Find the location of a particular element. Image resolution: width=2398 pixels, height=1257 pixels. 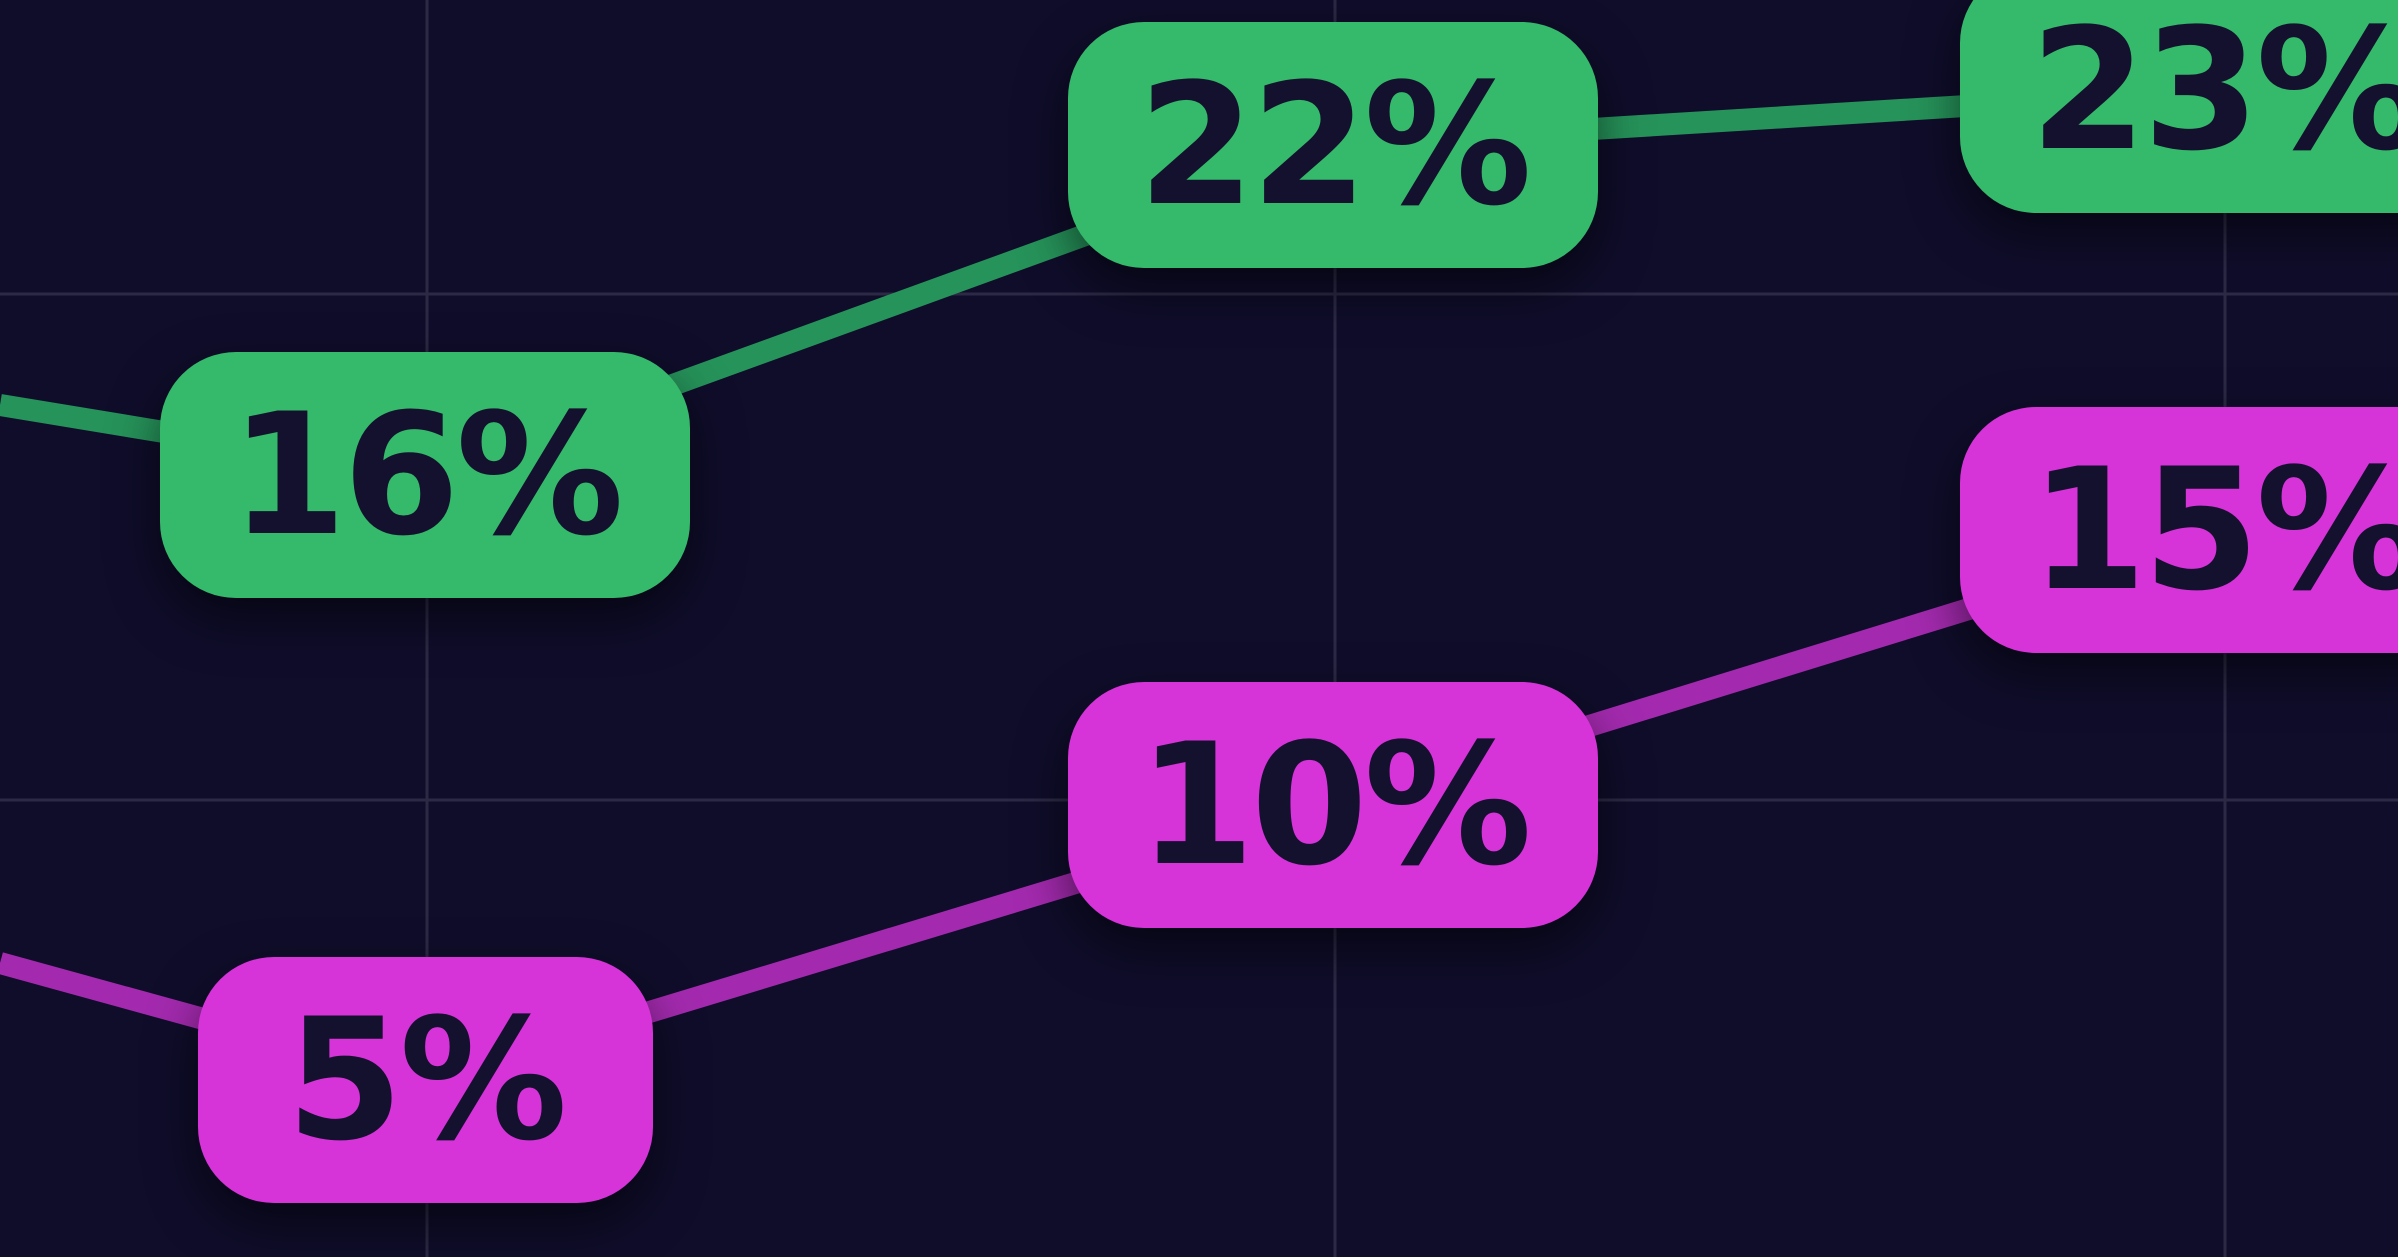

data-label: 23% is located at coordinates (2179, 106).